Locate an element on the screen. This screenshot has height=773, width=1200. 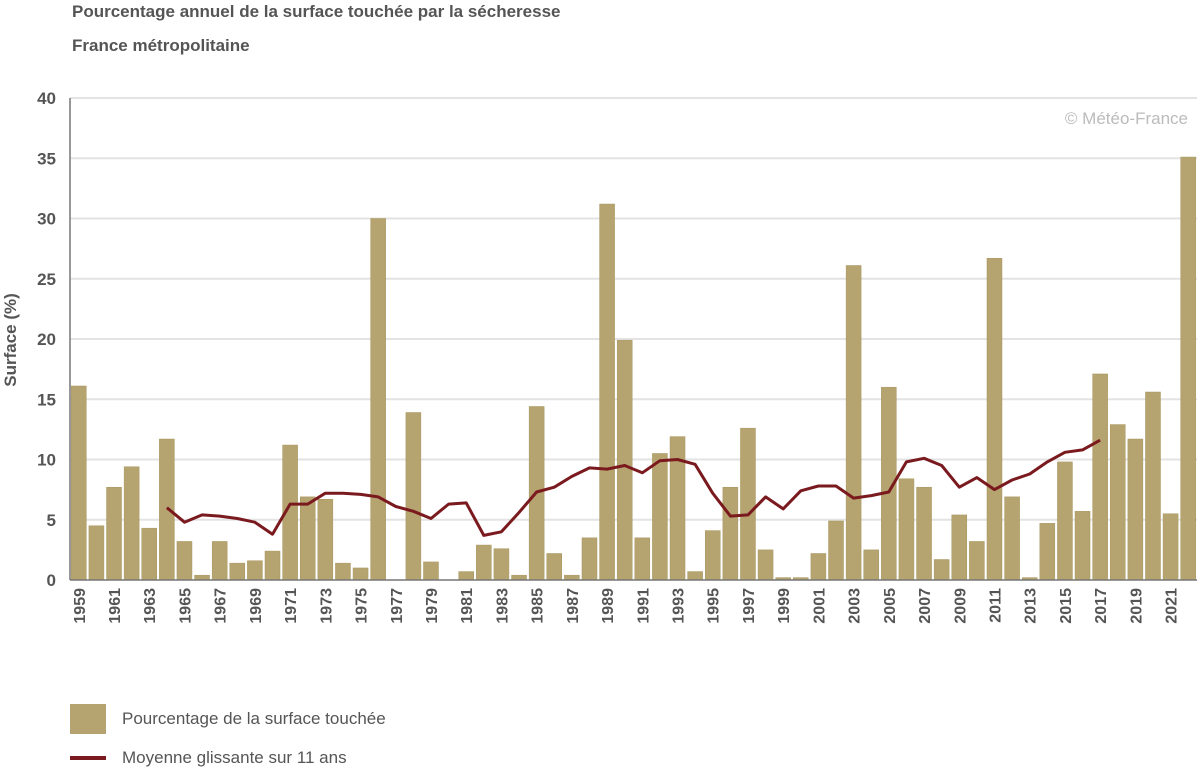
moving-average-line is located at coordinates (633, 487).